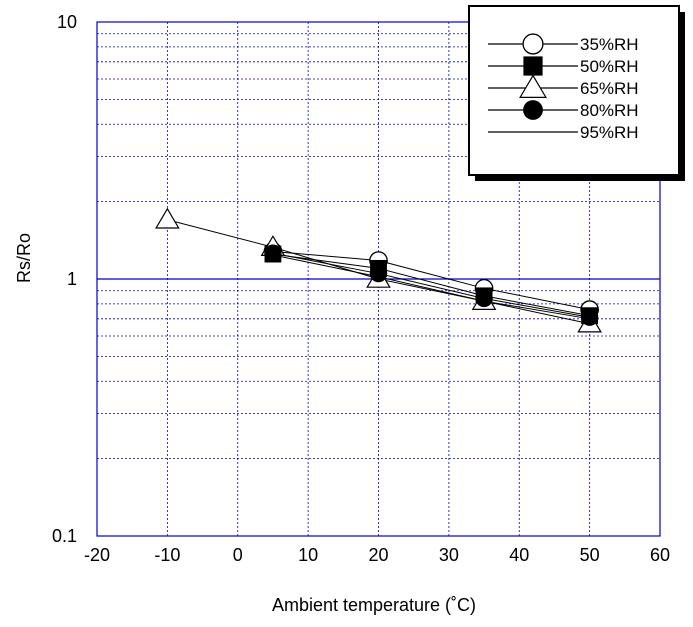 The width and height of the screenshot is (693, 627). Describe the element at coordinates (609, 66) in the screenshot. I see `legend-label: 50%RH` at that location.